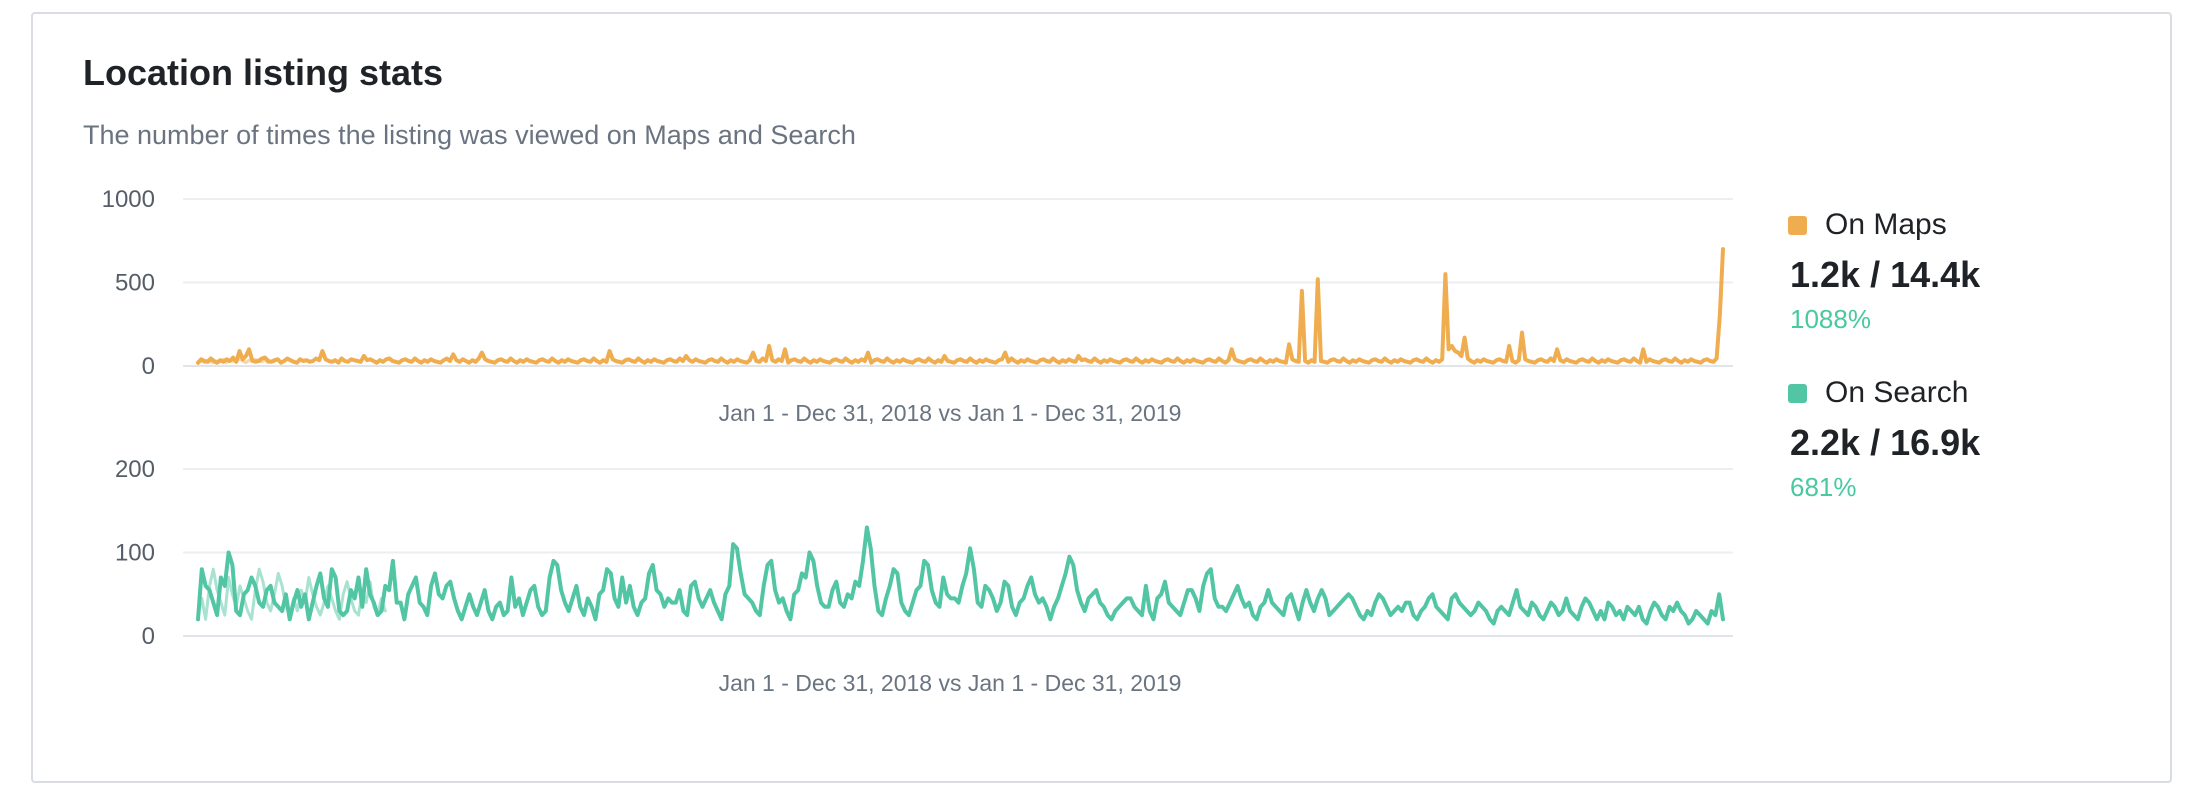 Image resolution: width=2192 pixels, height=790 pixels. I want to click on y-tick-label: 1000, so click(128, 199).